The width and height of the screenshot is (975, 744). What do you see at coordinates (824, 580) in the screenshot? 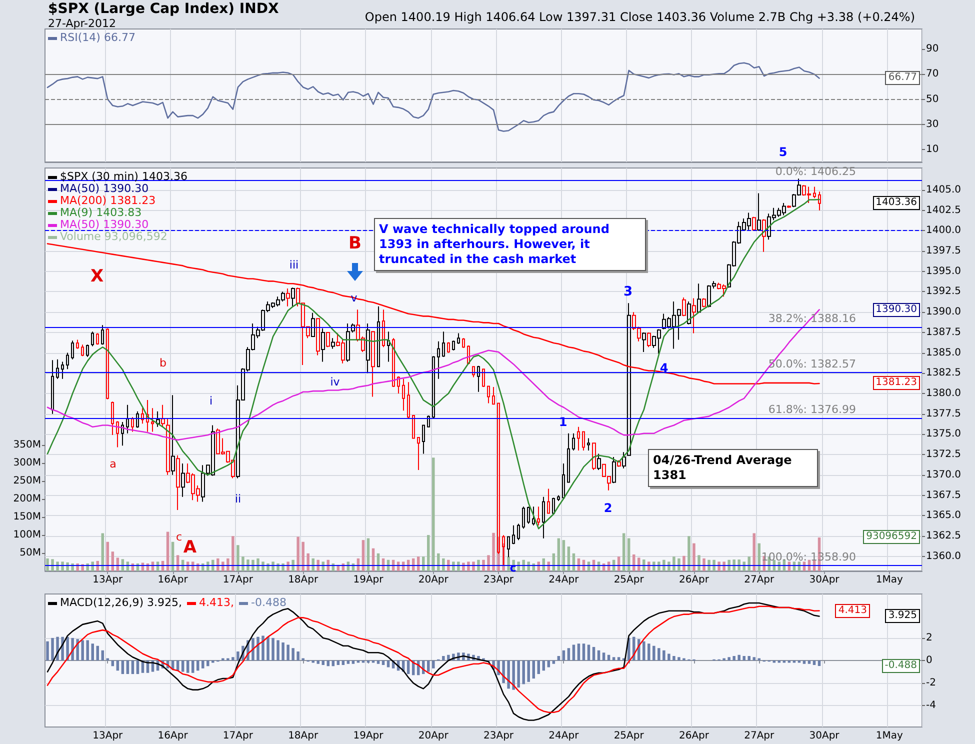
I see `x-tick-label: 30Apr` at bounding box center [824, 580].